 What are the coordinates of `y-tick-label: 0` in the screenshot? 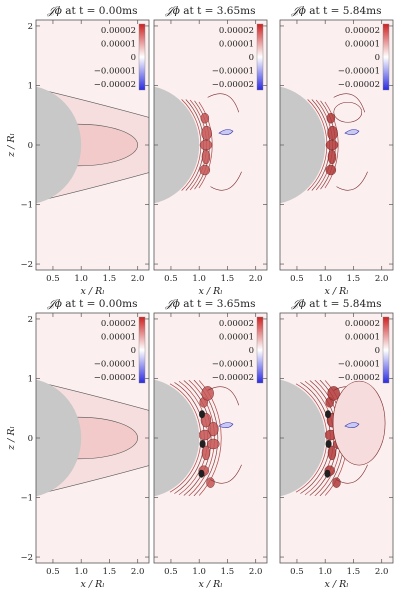 It's located at (30, 146).